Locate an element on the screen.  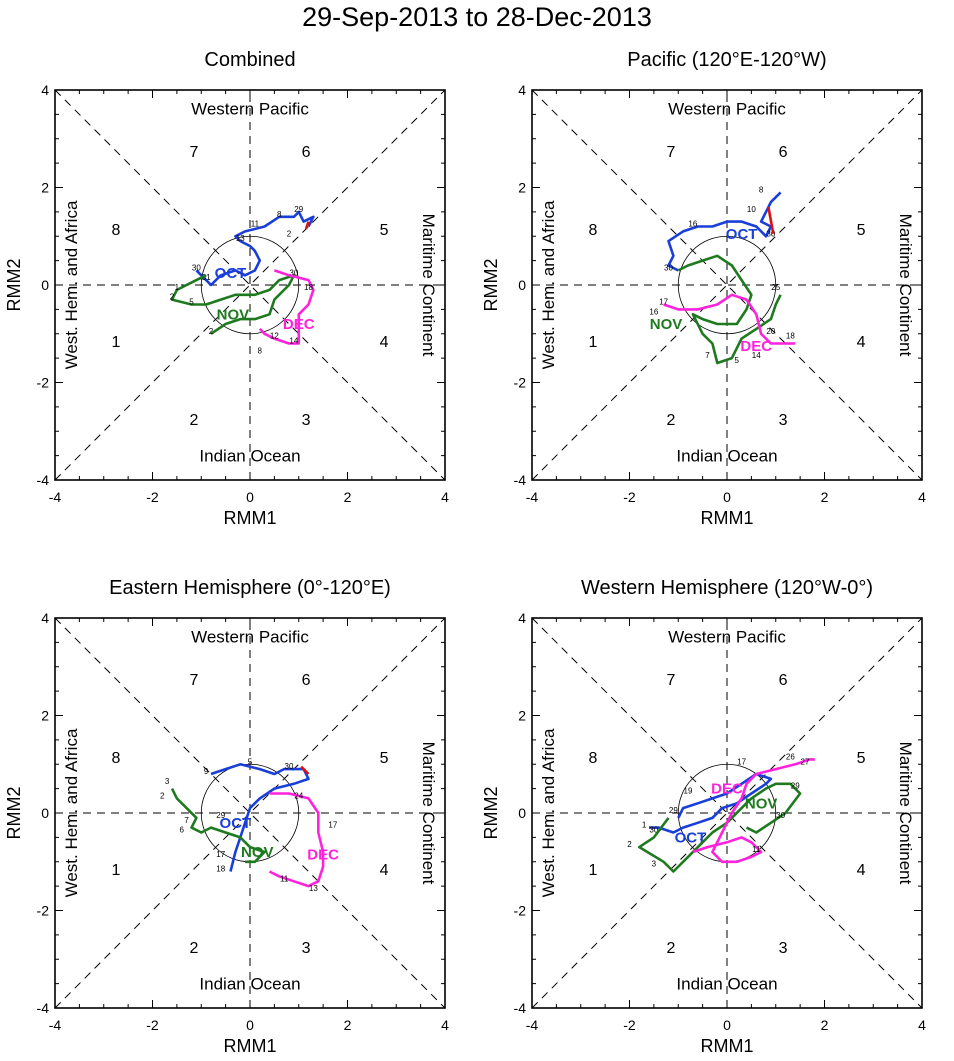
x-tick-label: -2 is located at coordinates (152, 1025).